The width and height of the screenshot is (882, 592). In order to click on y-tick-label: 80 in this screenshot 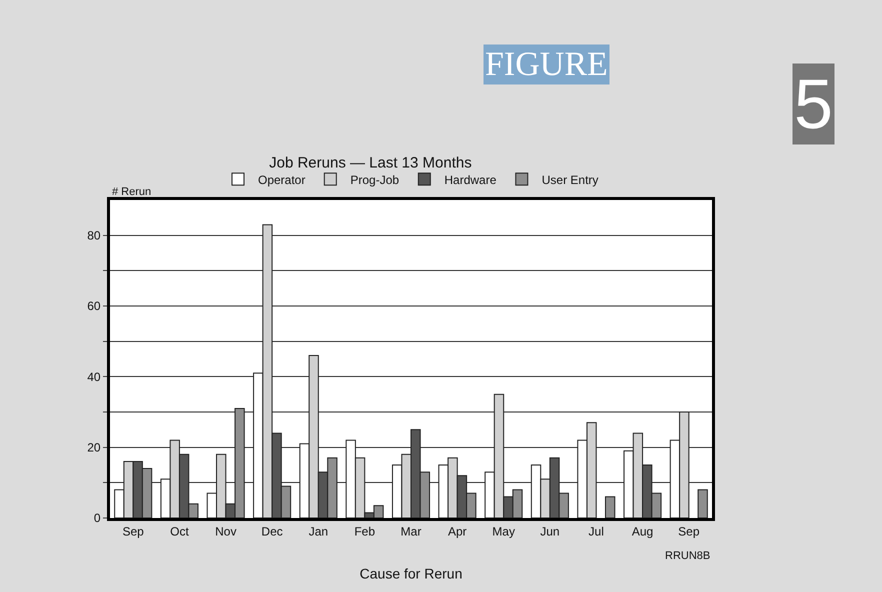, I will do `click(94, 235)`.